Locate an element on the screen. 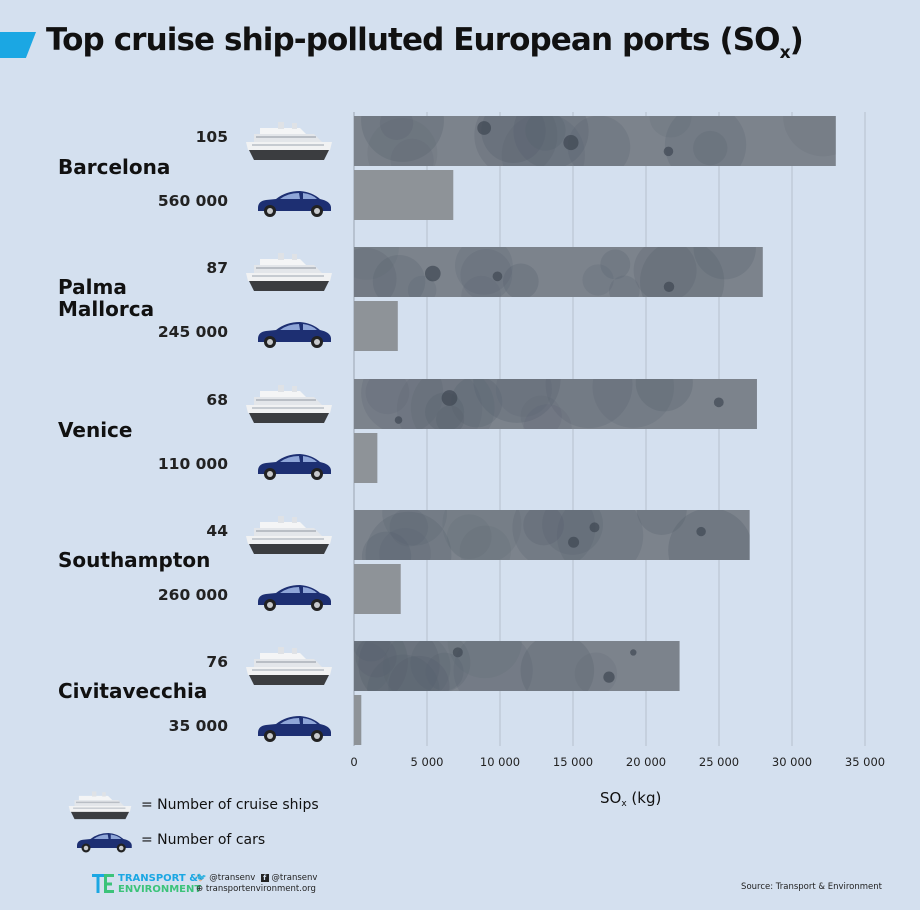  port-name-label: Venice is located at coordinates (95, 430).